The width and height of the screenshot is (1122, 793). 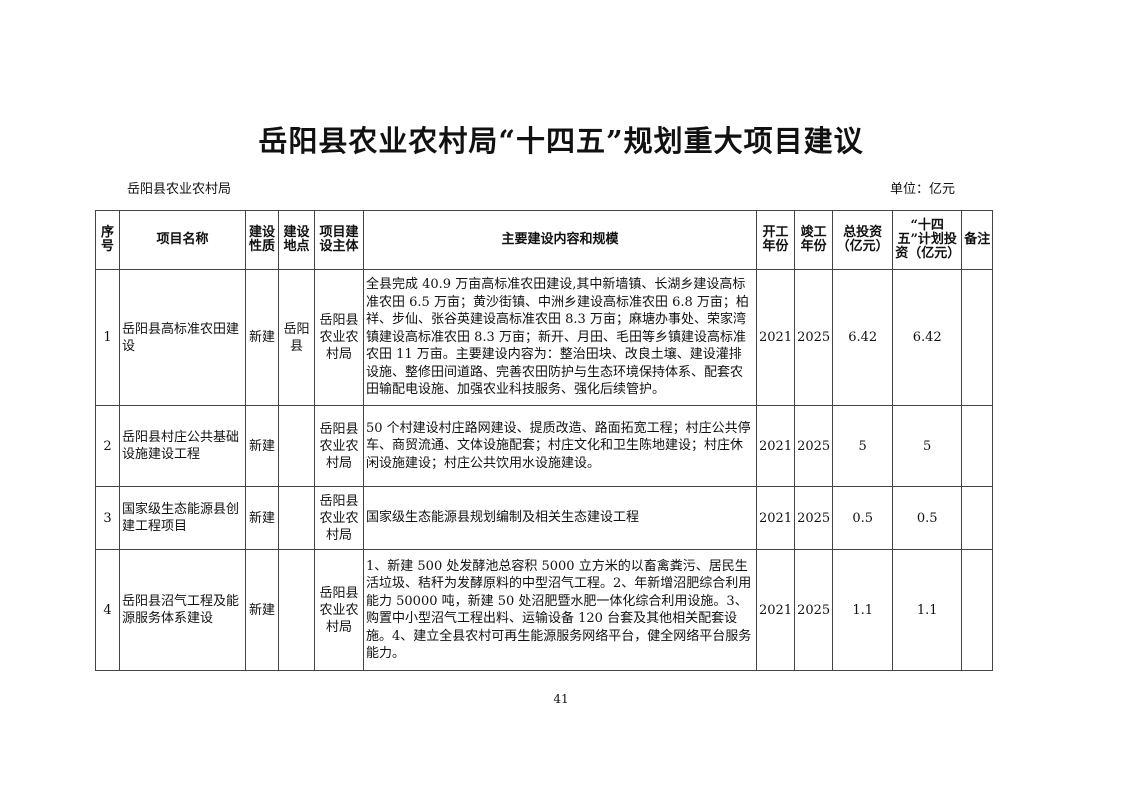 What do you see at coordinates (561, 141) in the screenshot?
I see `page-title: 岳阳县农业农村局“十四五”规划重大项目建议` at bounding box center [561, 141].